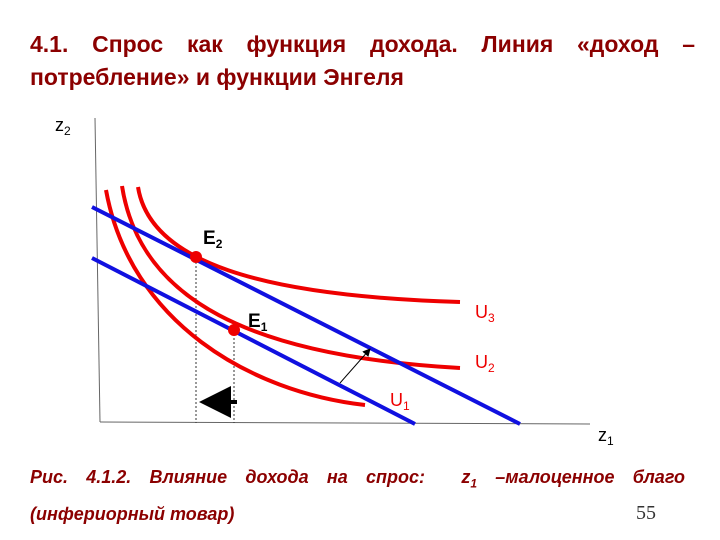  What do you see at coordinates (258, 322) in the screenshot?
I see `point-label: E1` at bounding box center [258, 322].